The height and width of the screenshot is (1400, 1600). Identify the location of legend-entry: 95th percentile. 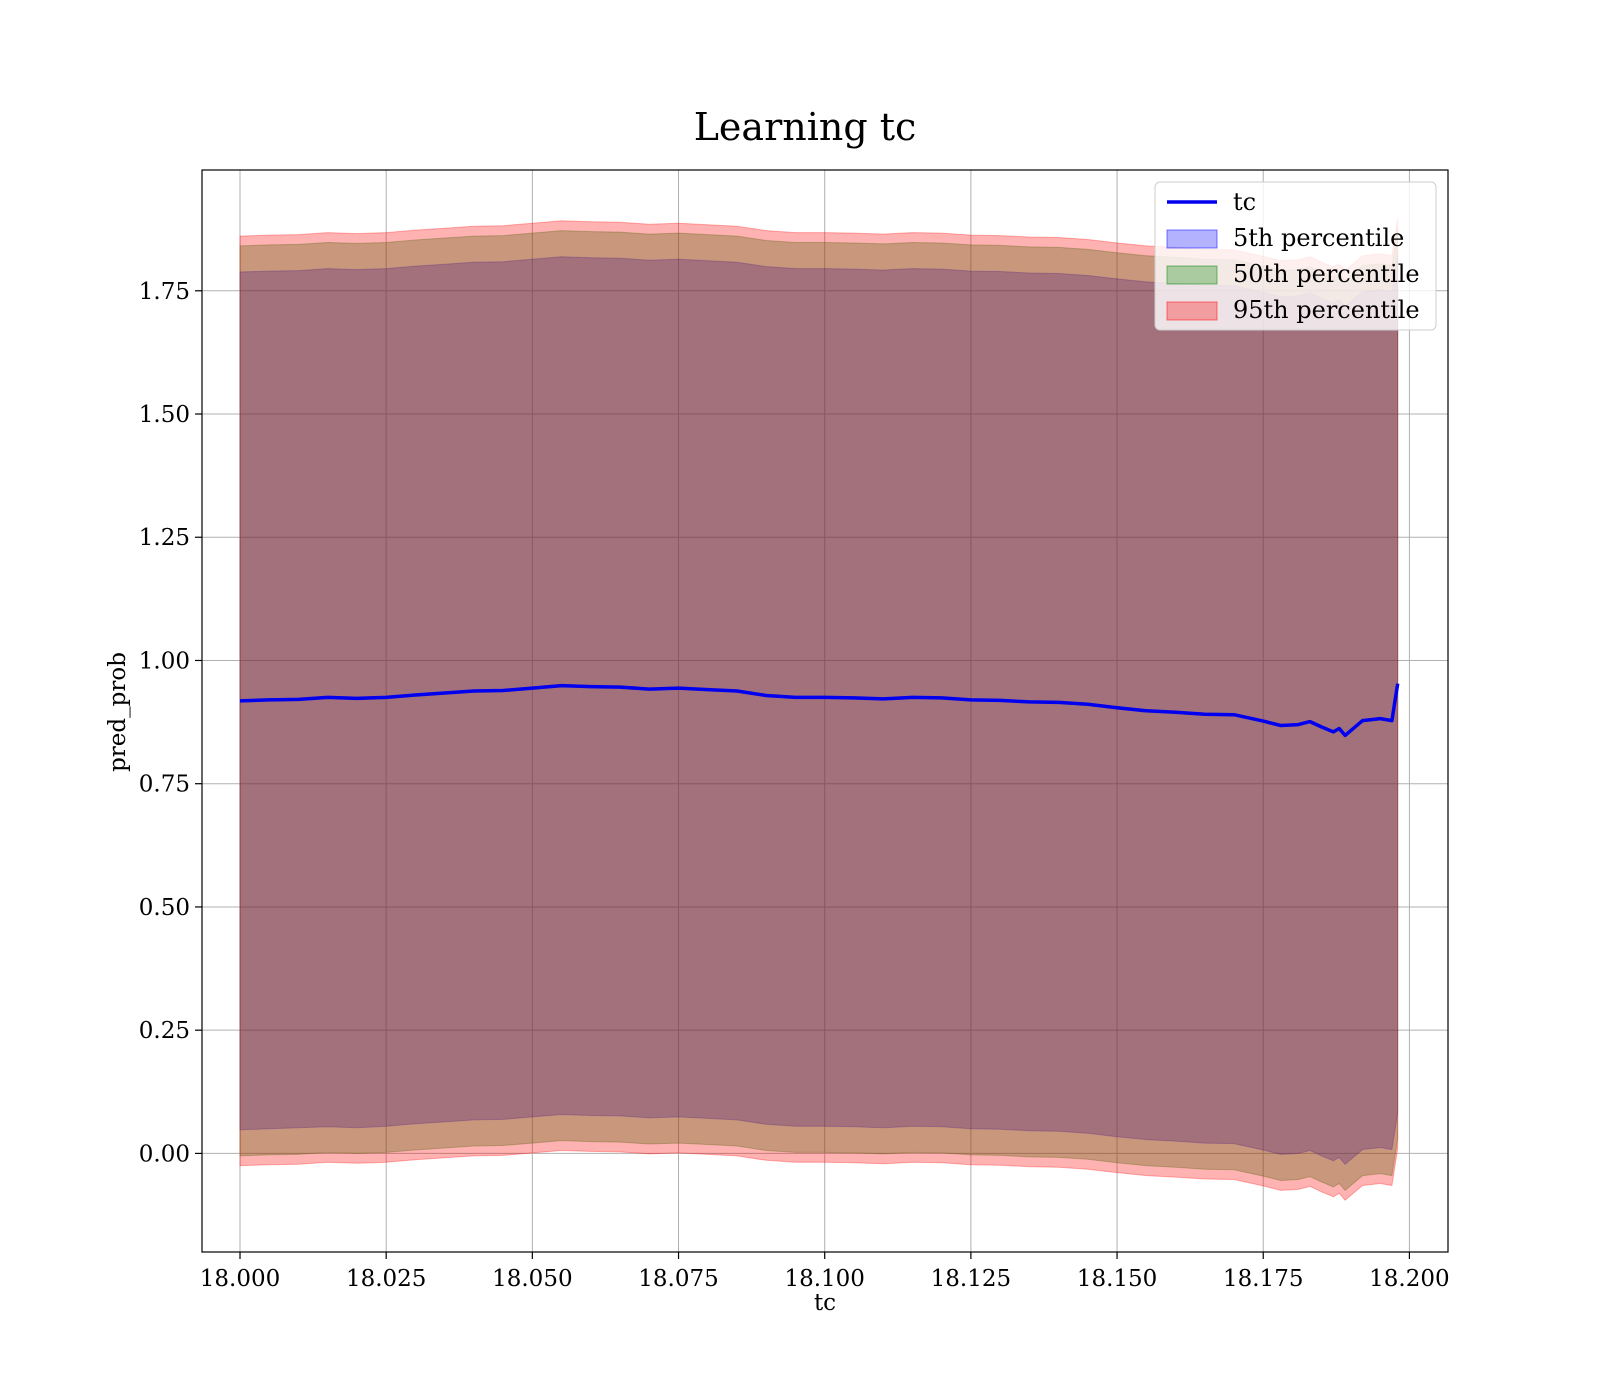
(1326, 310).